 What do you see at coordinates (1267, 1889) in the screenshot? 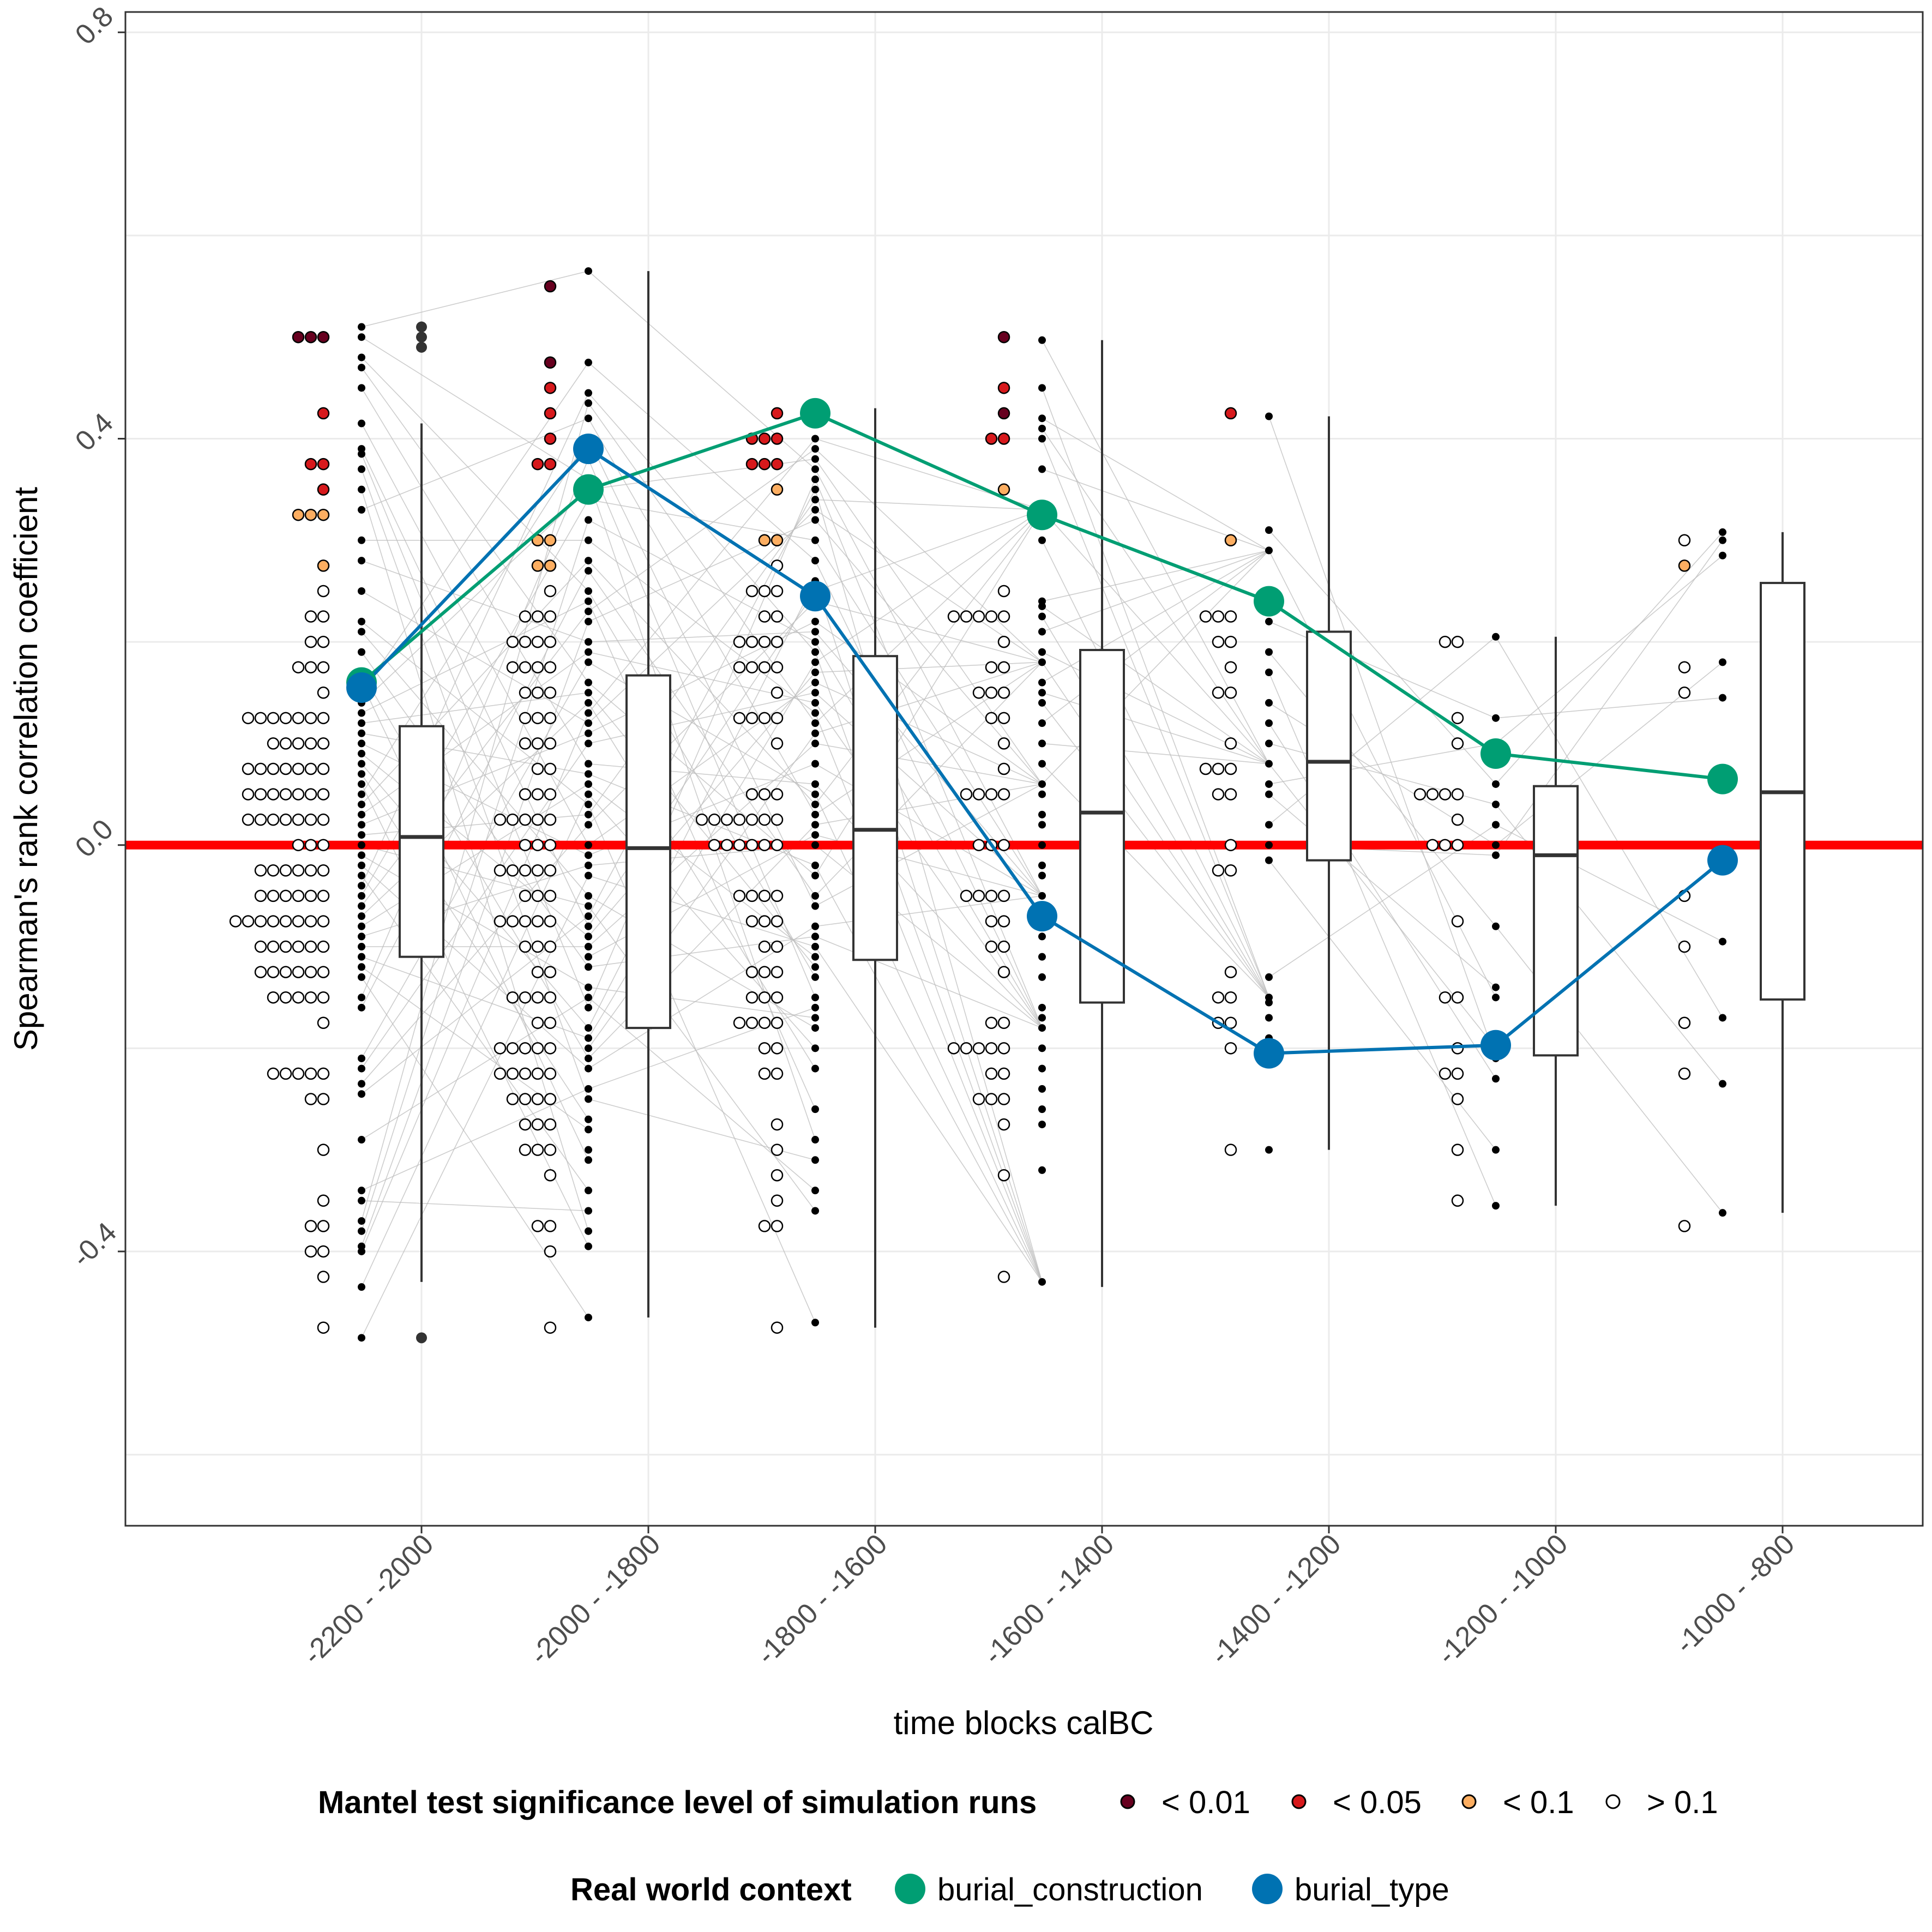
I see `context-key-burial_type` at bounding box center [1267, 1889].